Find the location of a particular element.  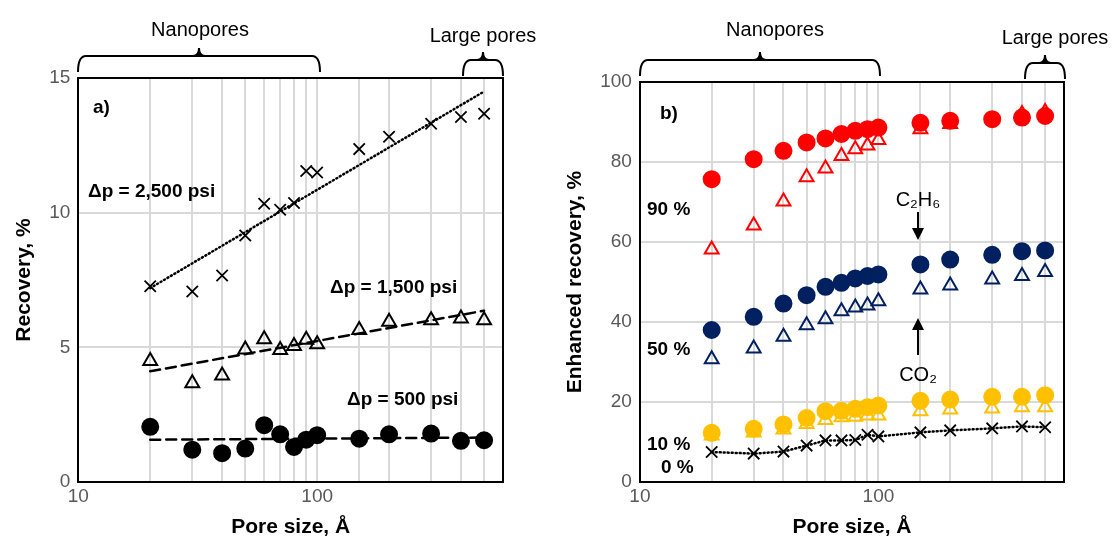

y-tick-label: 15 is located at coordinates (60, 77).